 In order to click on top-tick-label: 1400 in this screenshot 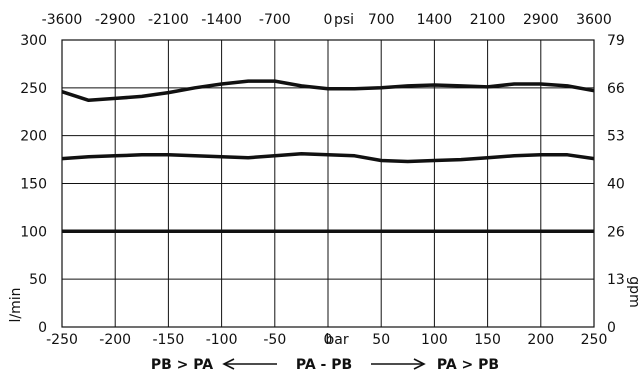, I will do `click(435, 20)`.